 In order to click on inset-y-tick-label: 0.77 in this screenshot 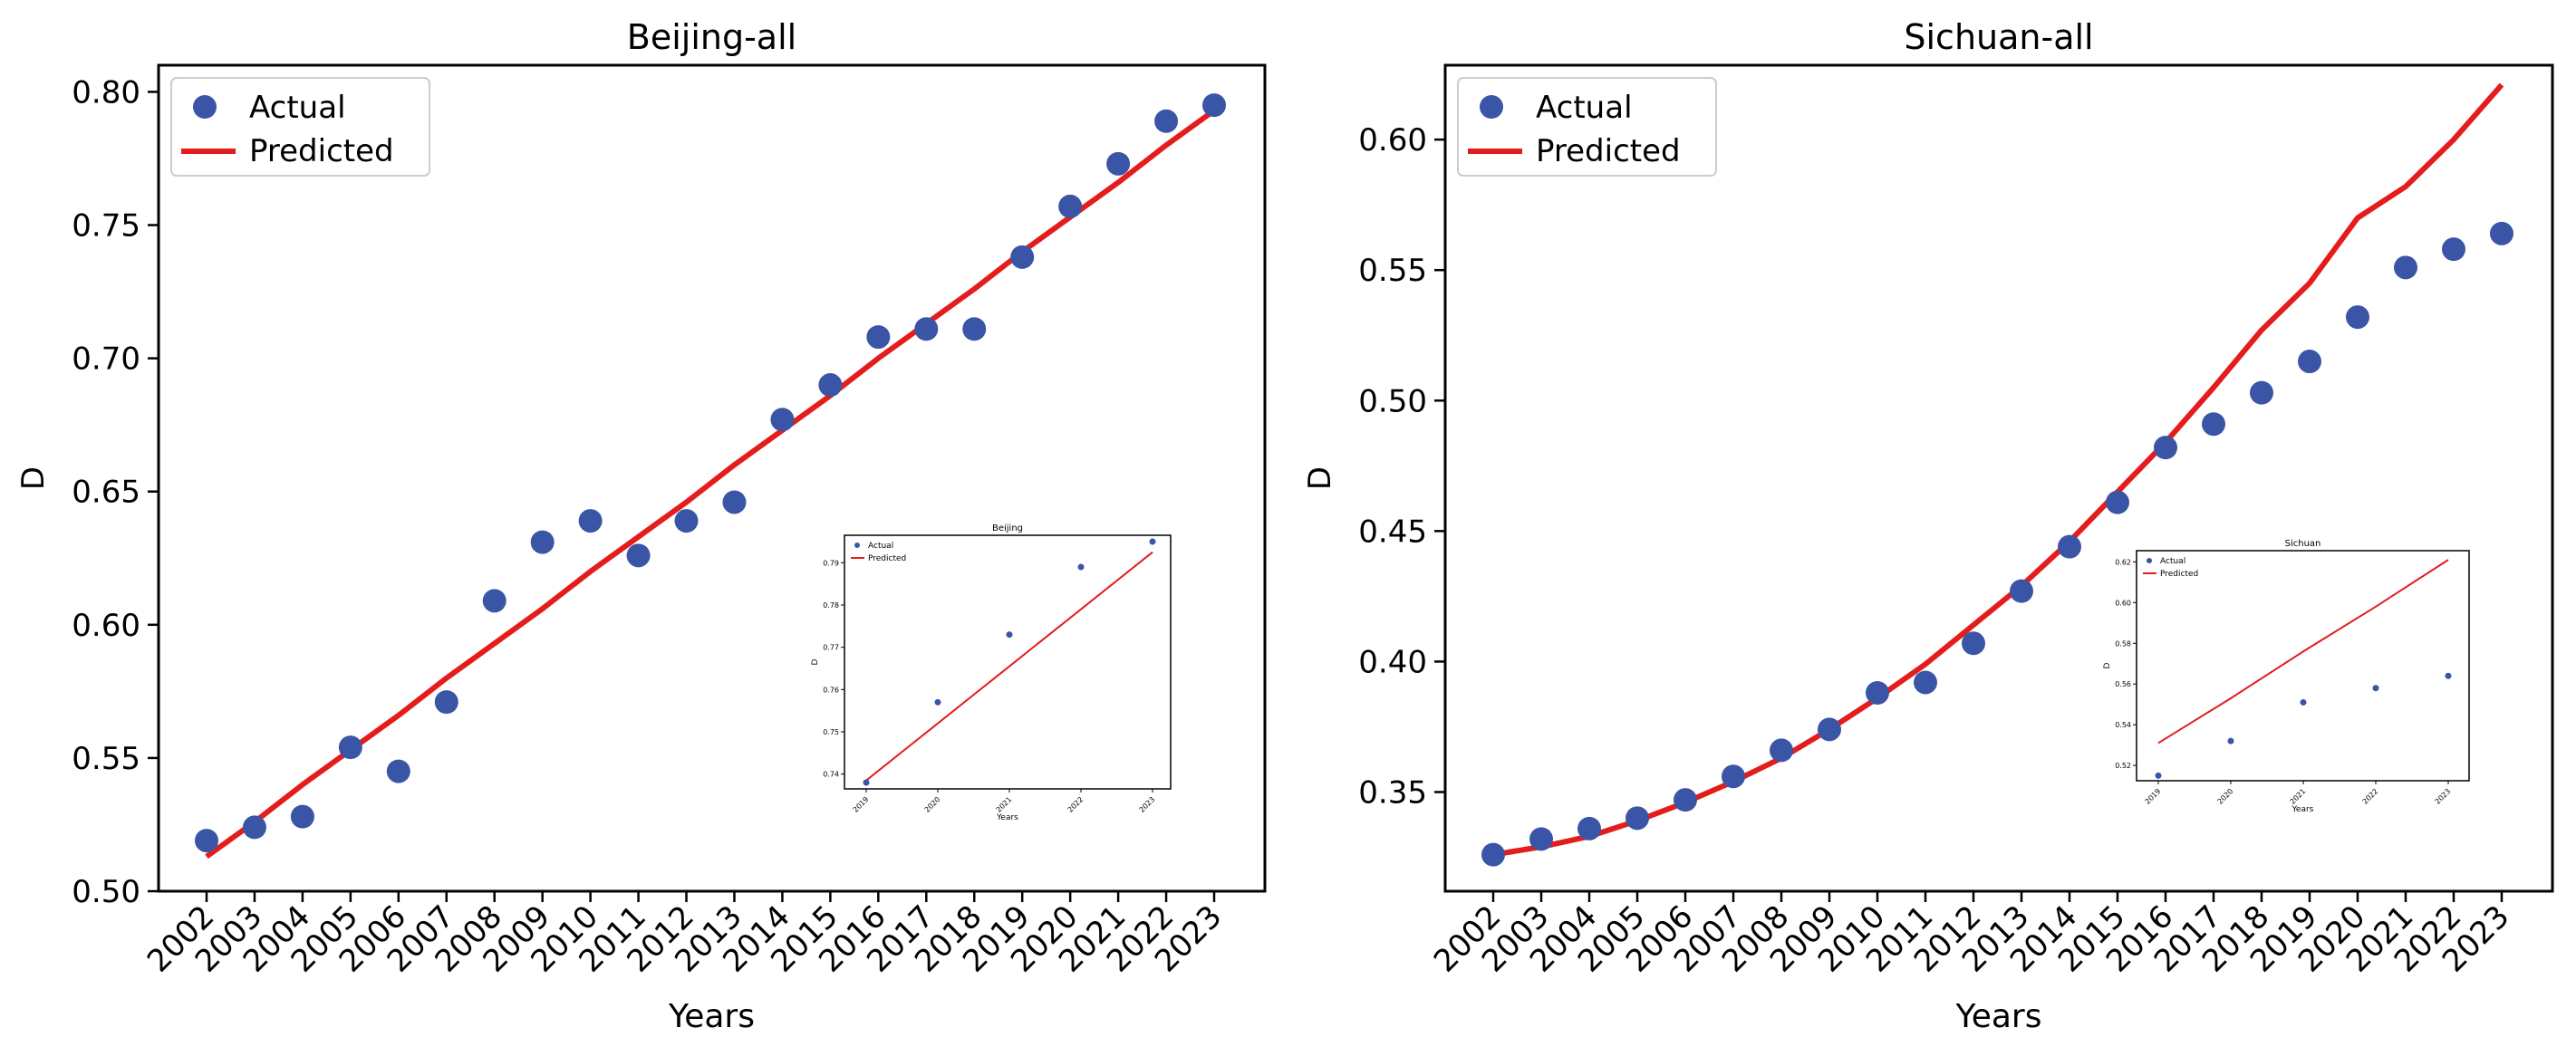, I will do `click(831, 648)`.